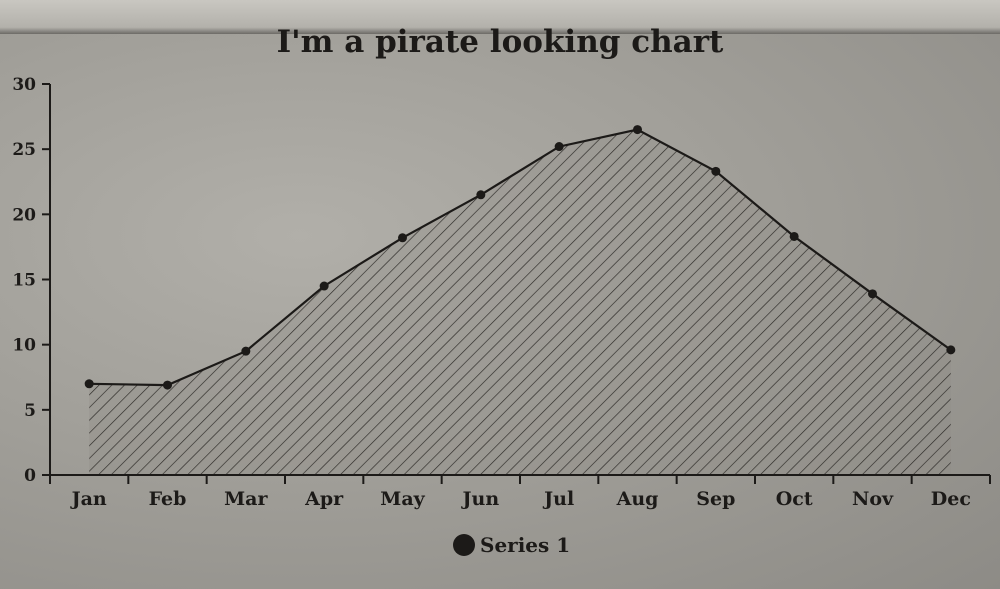 Image resolution: width=1000 pixels, height=589 pixels. Describe the element at coordinates (24, 346) in the screenshot. I see `y-tick-label: 10` at that location.